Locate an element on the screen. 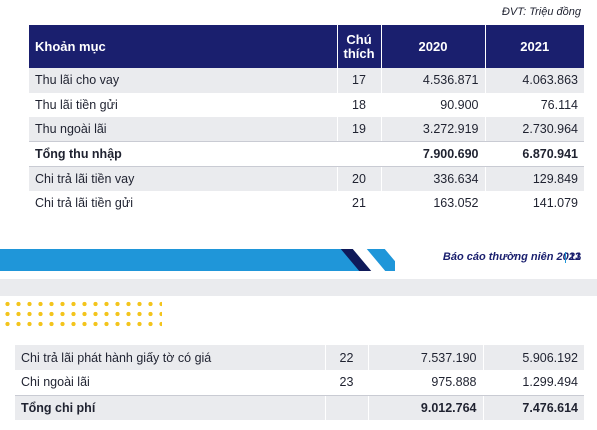 The width and height of the screenshot is (597, 430). row-2020: 4.536.871 is located at coordinates (433, 80).